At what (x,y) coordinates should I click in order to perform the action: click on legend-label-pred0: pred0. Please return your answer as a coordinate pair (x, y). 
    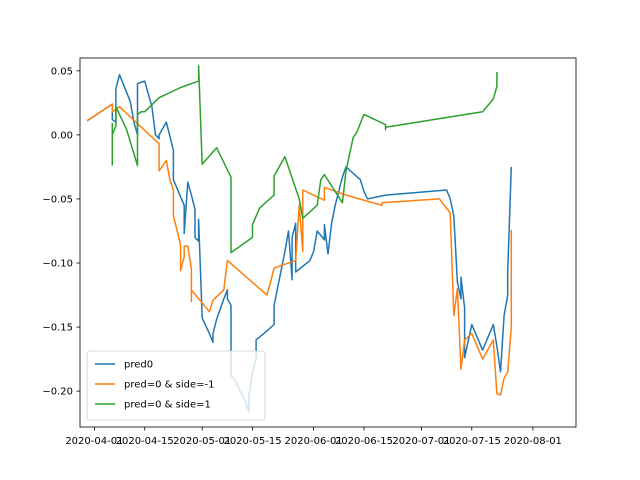
    Looking at the image, I should click on (138, 365).